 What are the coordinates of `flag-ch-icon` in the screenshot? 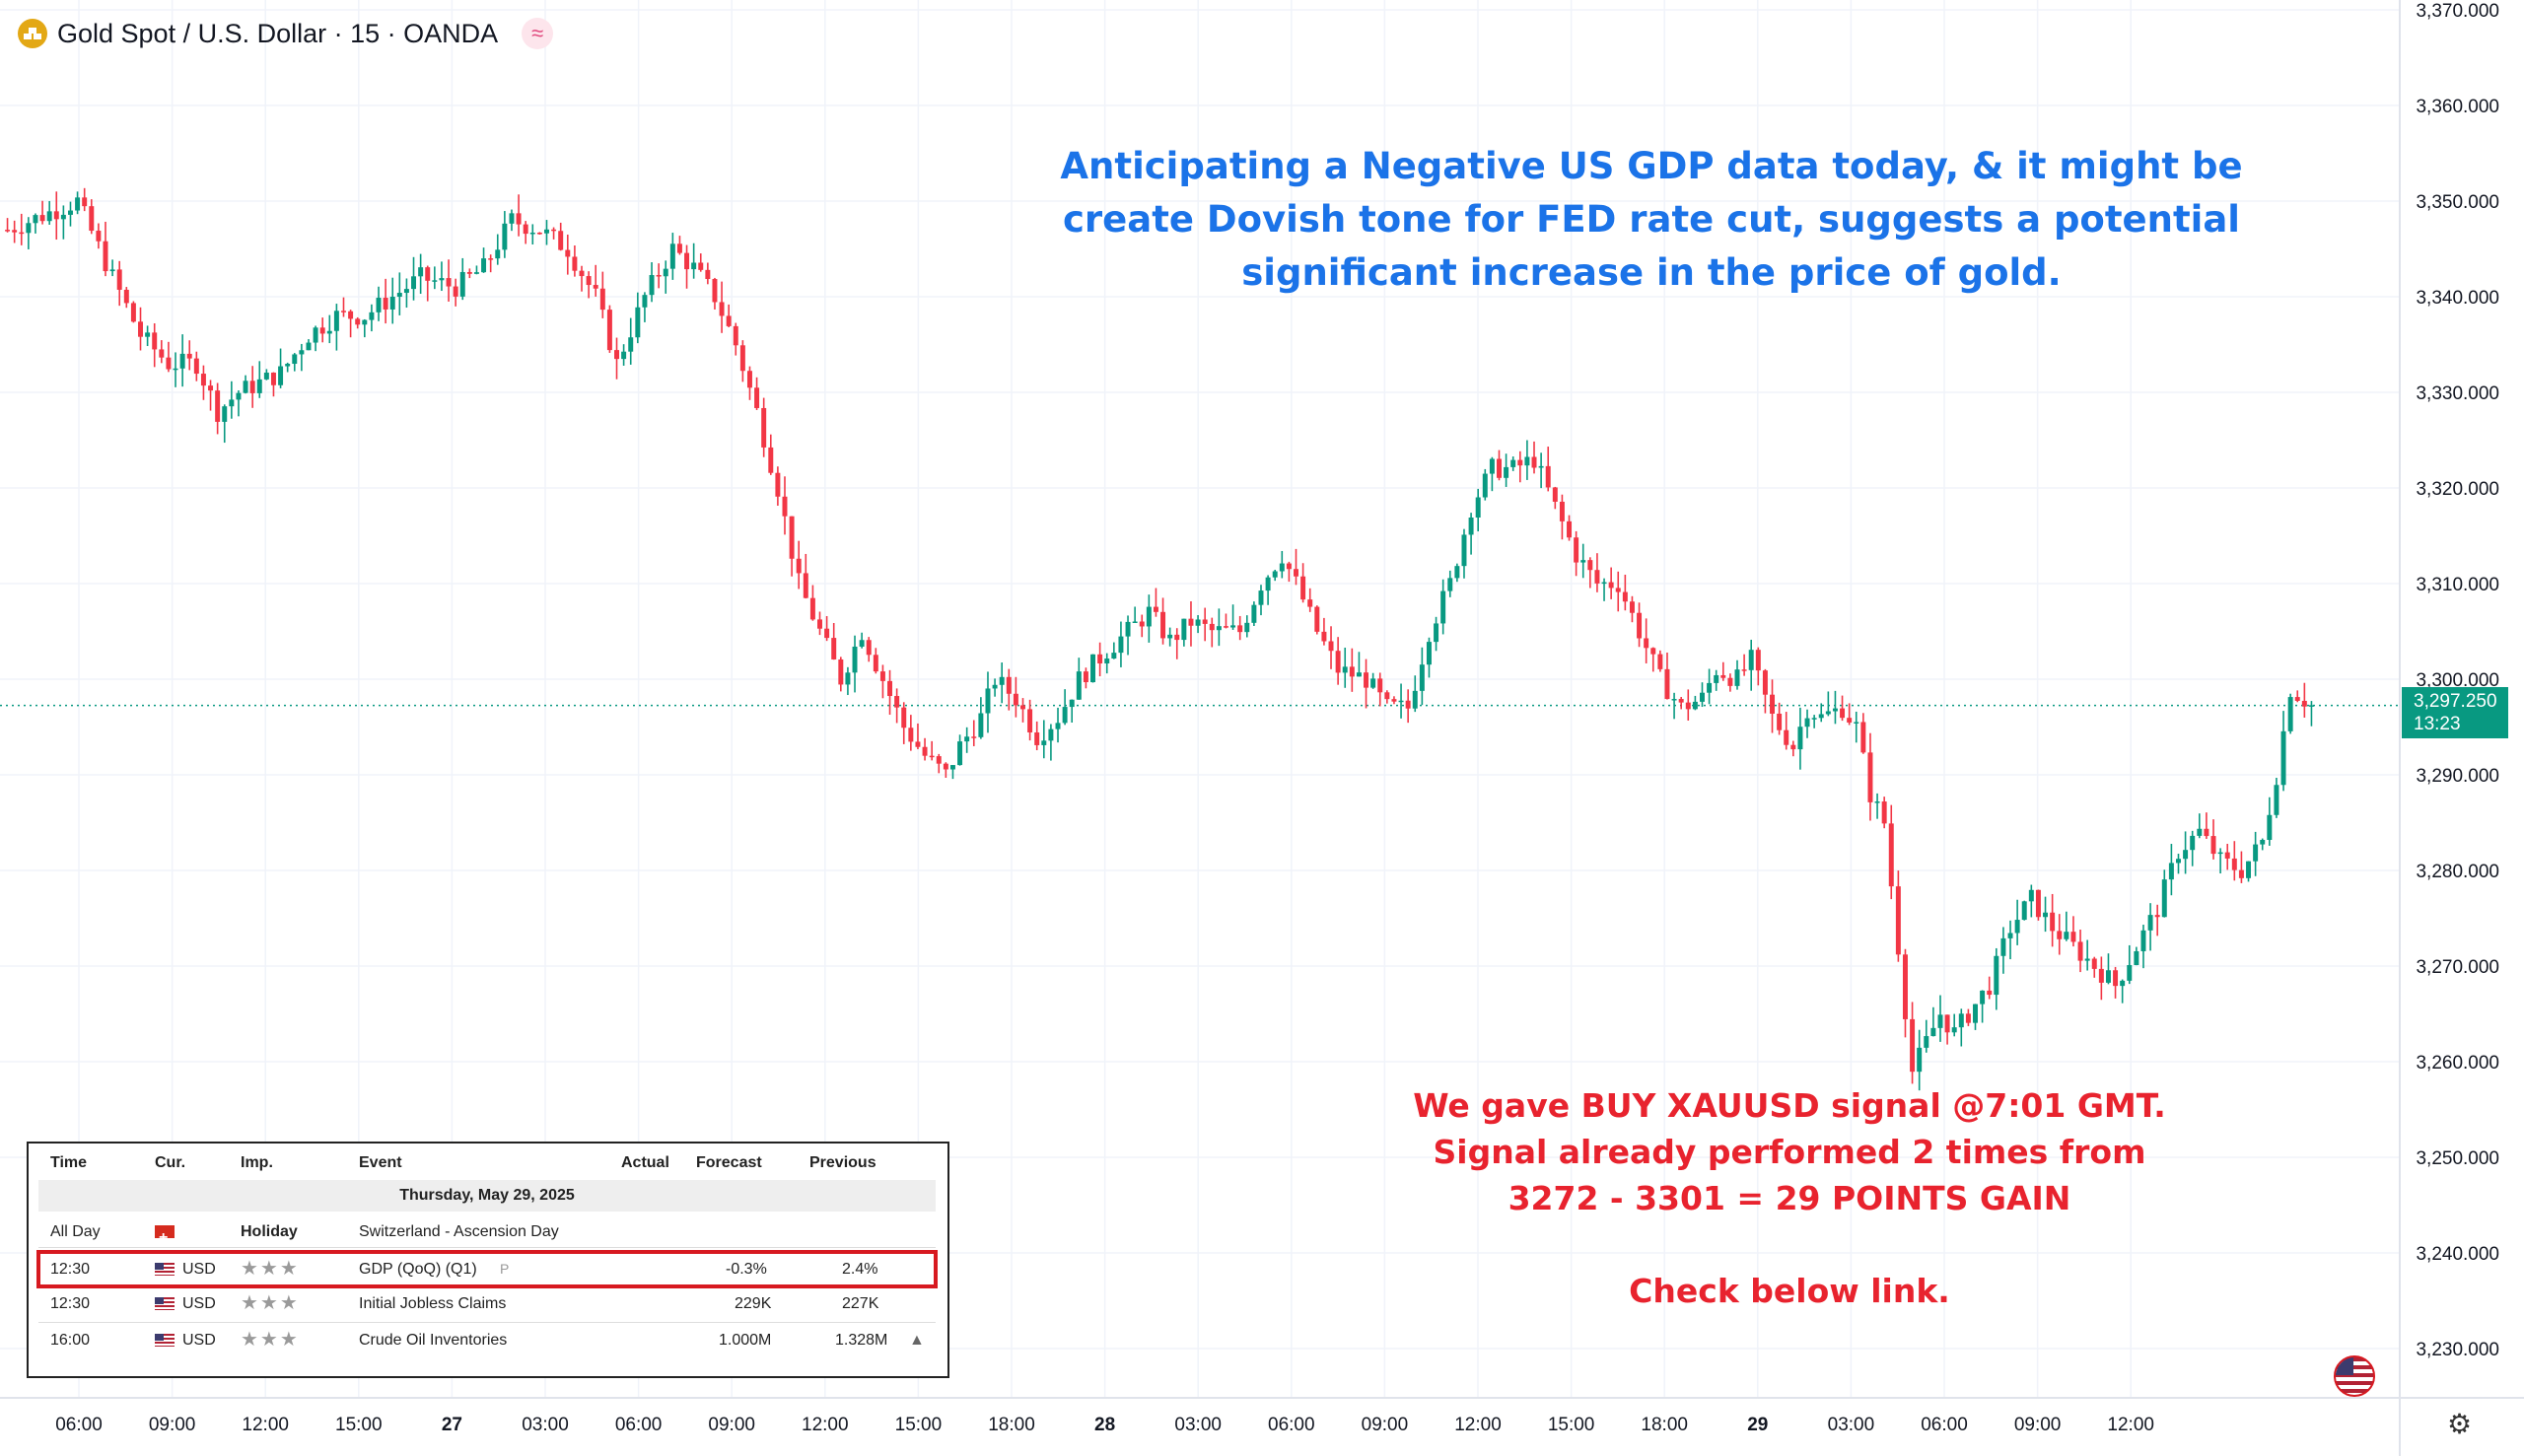 It's located at (165, 1234).